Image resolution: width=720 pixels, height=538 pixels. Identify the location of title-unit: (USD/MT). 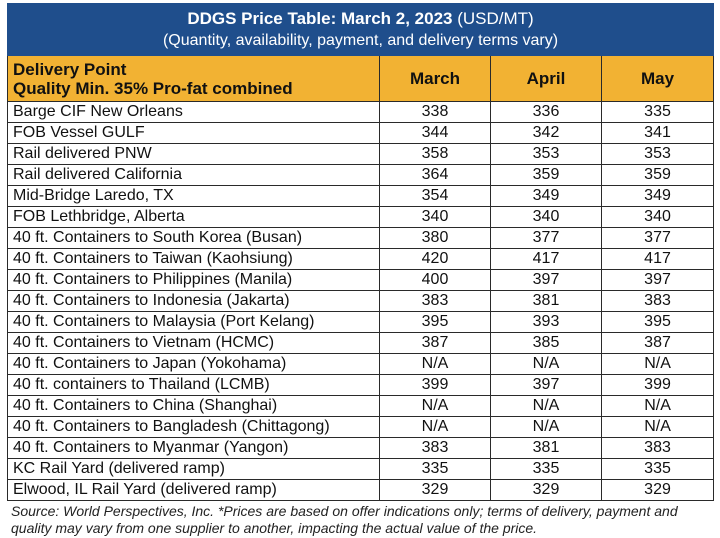
(493, 18).